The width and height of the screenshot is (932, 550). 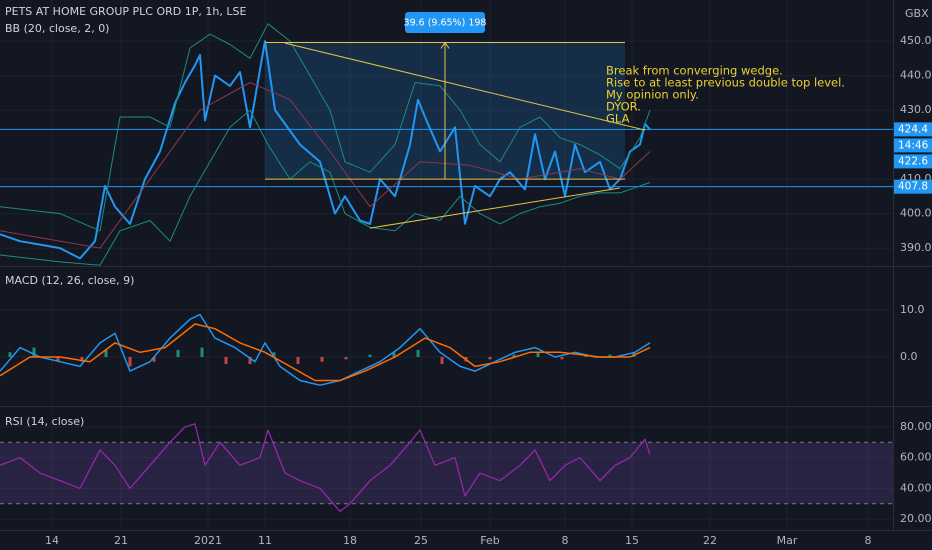 I want to click on indicator-label: BB (20, close, 2, 0), so click(x=57, y=28).